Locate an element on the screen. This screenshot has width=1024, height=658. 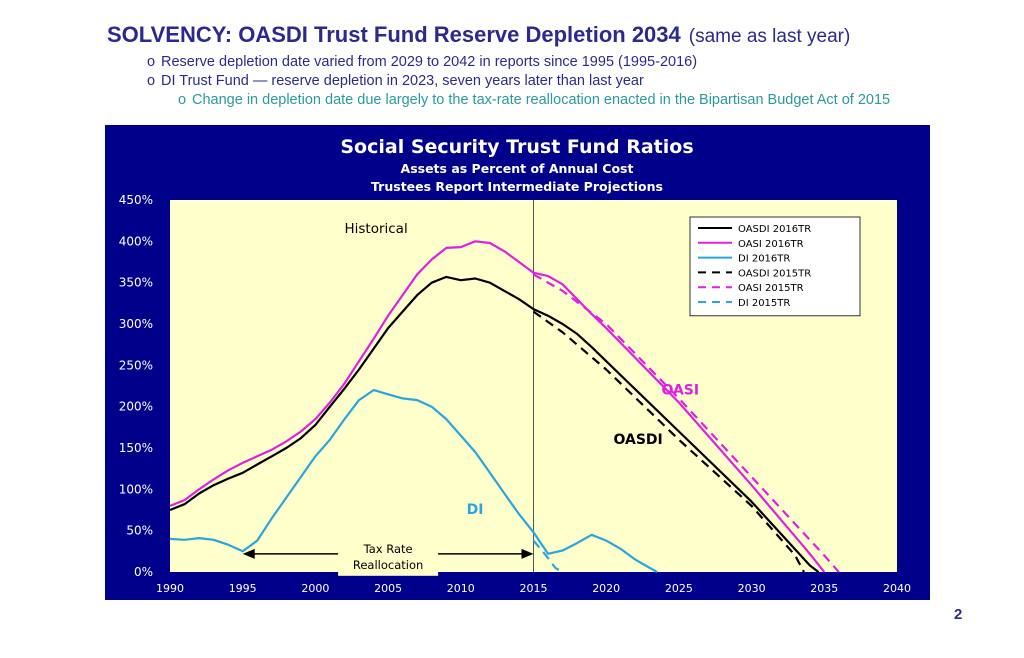
tax-rate-arrow-left-head is located at coordinates (248, 553).